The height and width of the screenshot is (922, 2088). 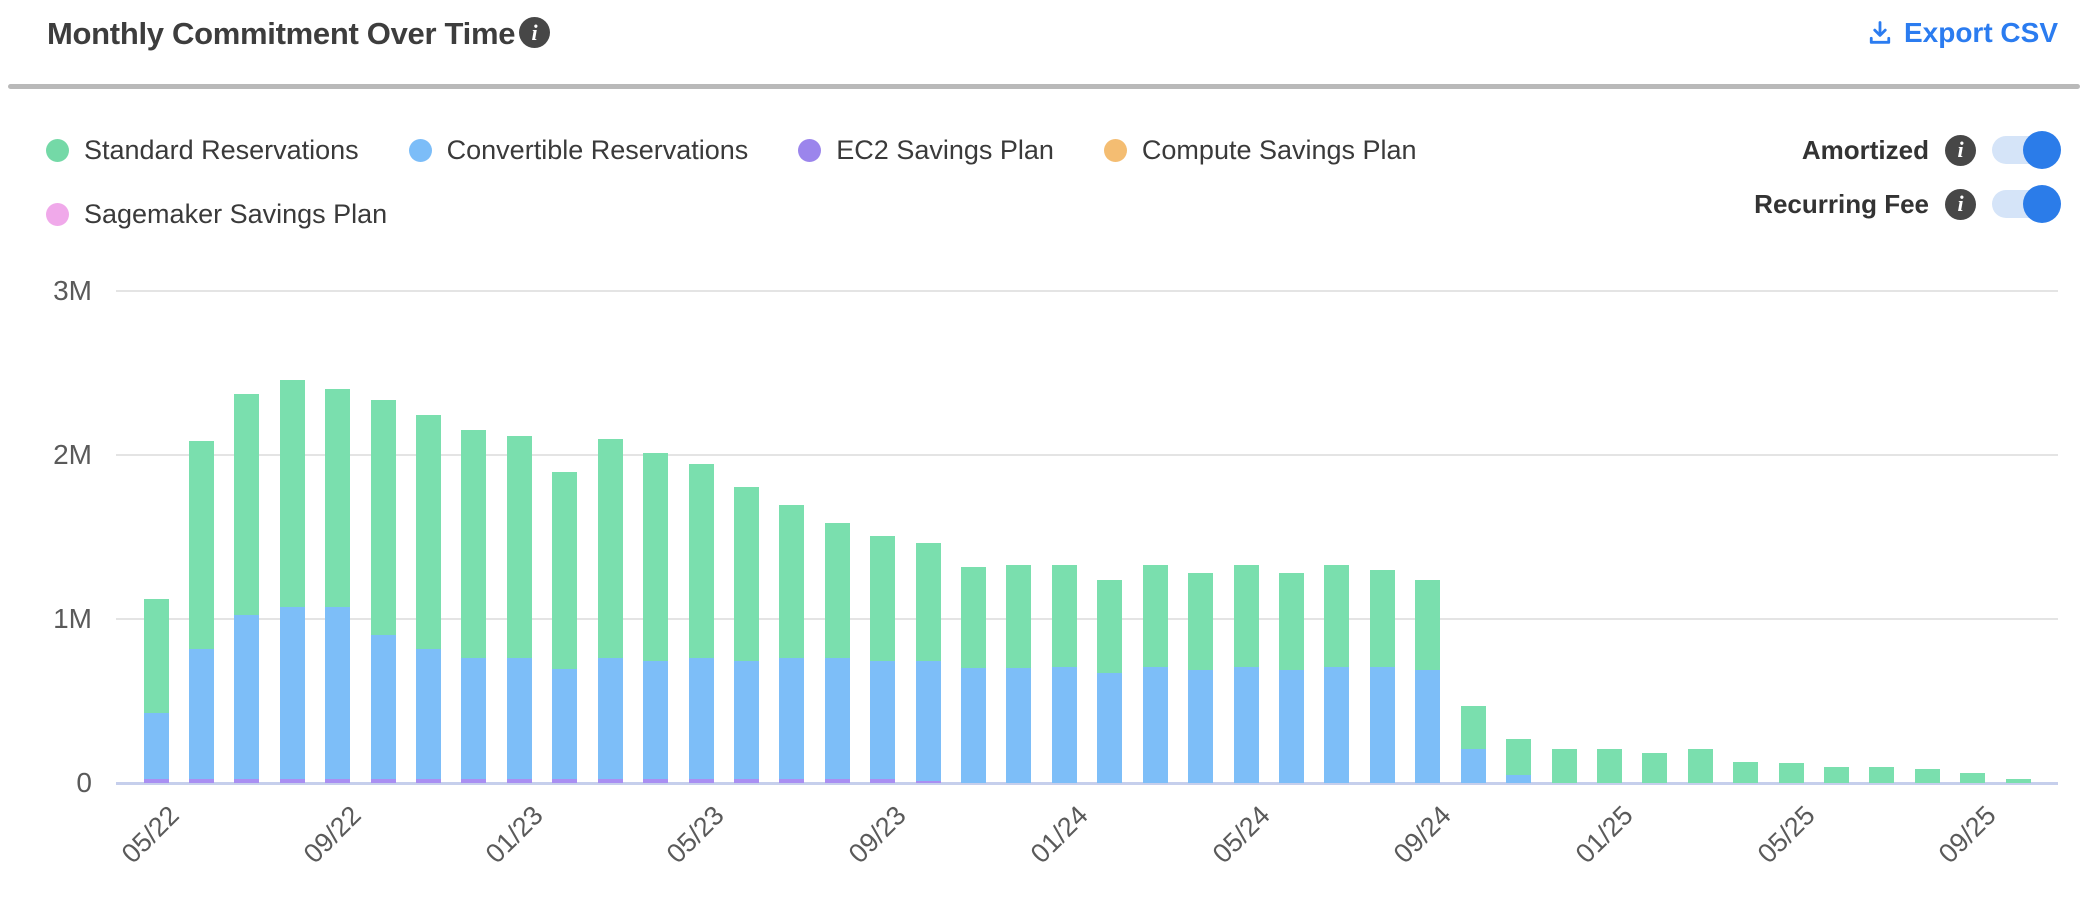 I want to click on legend-item-compute-savings-plan: Compute Savings Plan, so click(x=1260, y=150).